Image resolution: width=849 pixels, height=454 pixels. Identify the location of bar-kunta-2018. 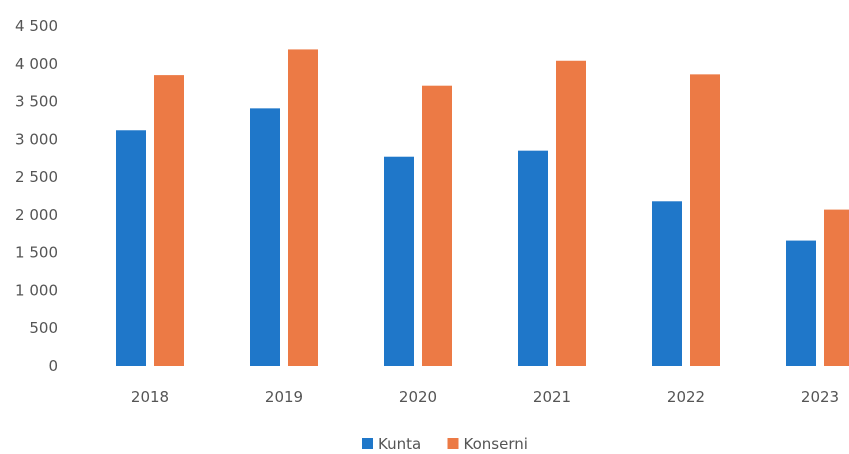
(131, 248).